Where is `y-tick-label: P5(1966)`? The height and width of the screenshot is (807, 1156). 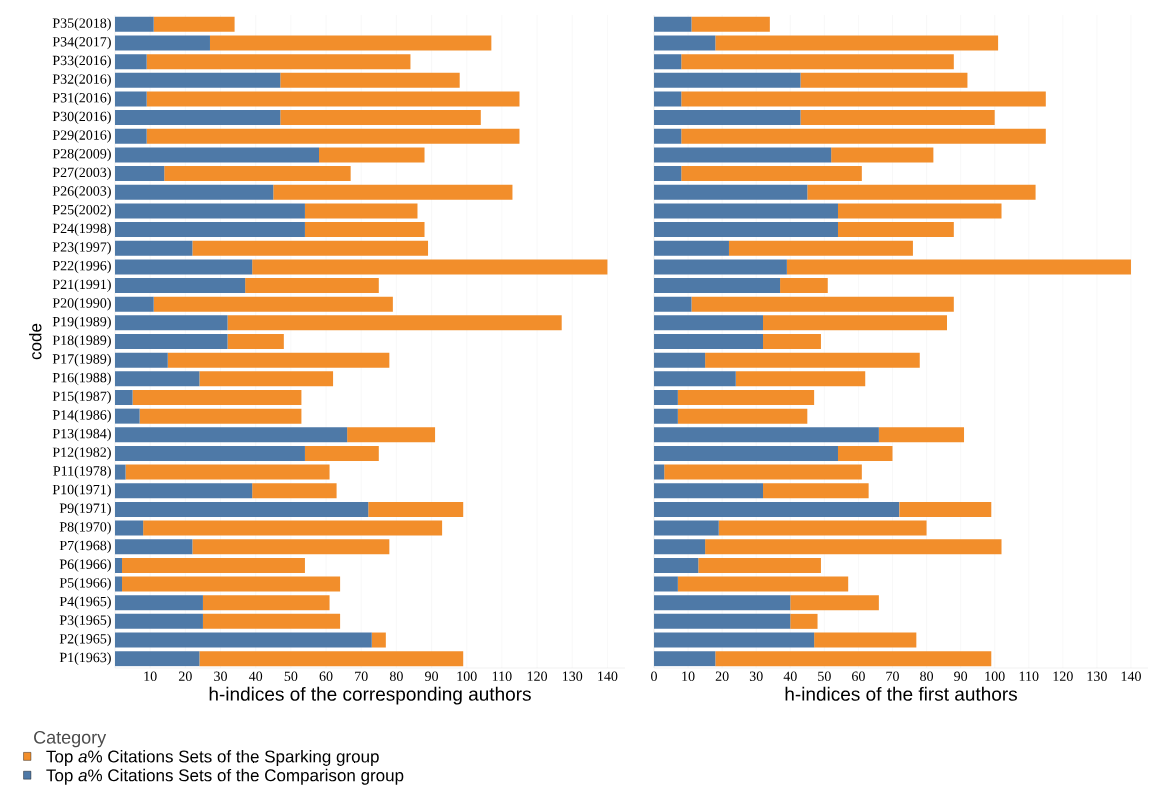
y-tick-label: P5(1966) is located at coordinates (85, 584).